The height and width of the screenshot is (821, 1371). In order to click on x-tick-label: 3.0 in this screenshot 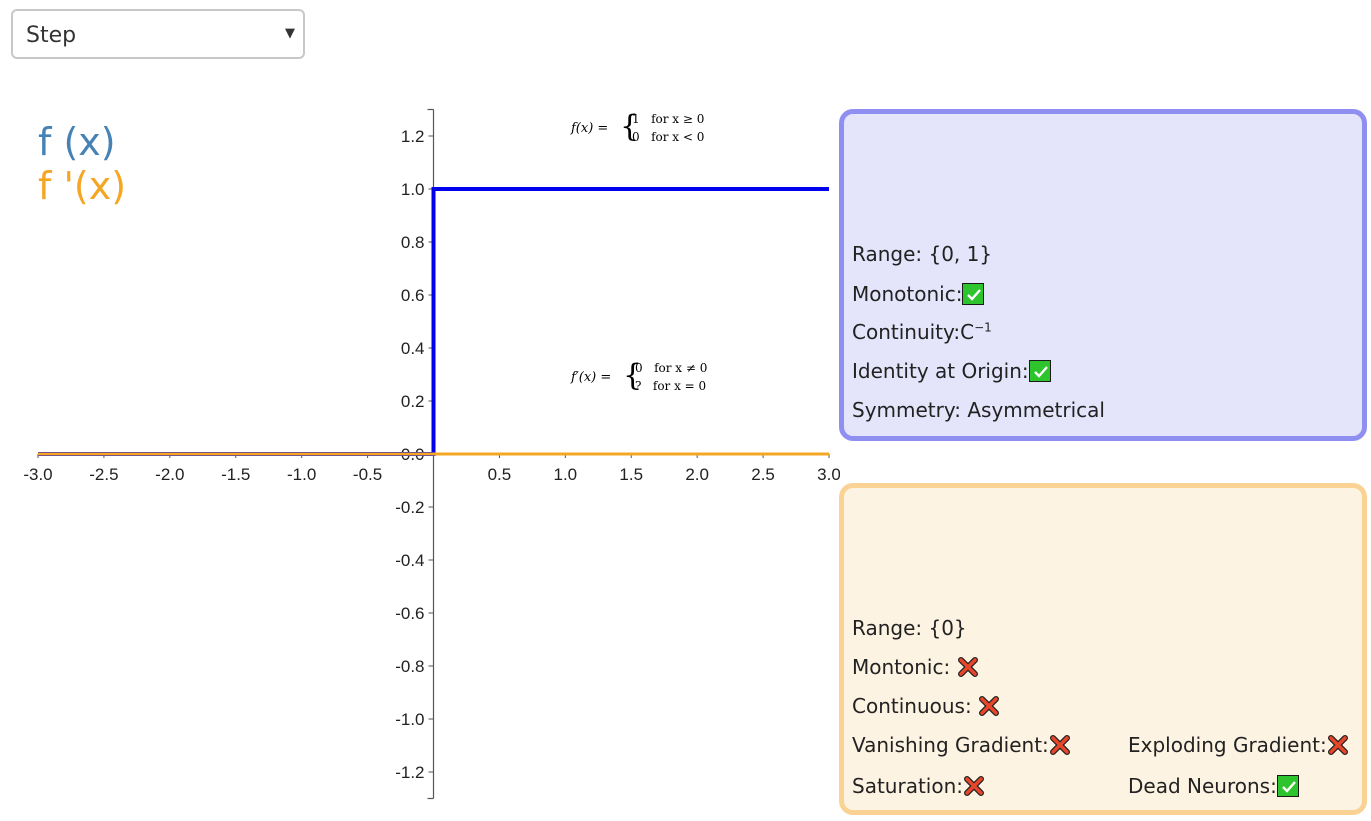, I will do `click(828, 474)`.